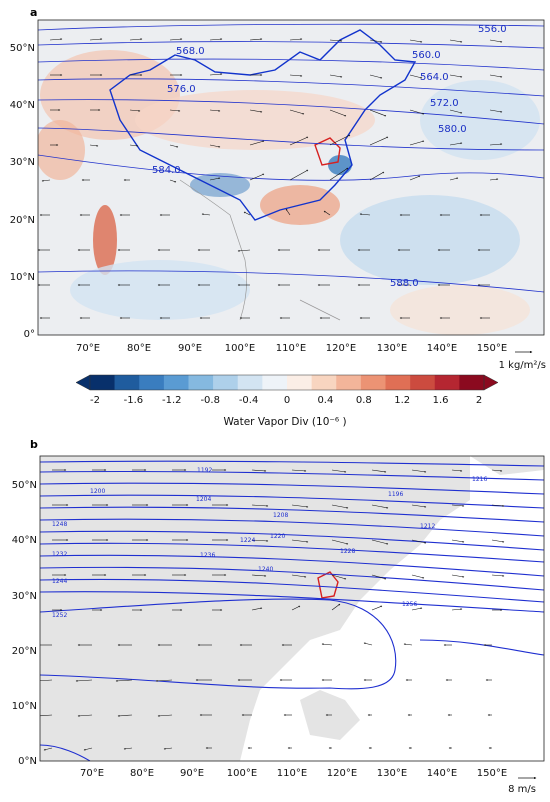 This screenshot has height=802, width=550. What do you see at coordinates (190, 348) in the screenshot?
I see `panel-a-lon-tick: 90°E` at bounding box center [190, 348].